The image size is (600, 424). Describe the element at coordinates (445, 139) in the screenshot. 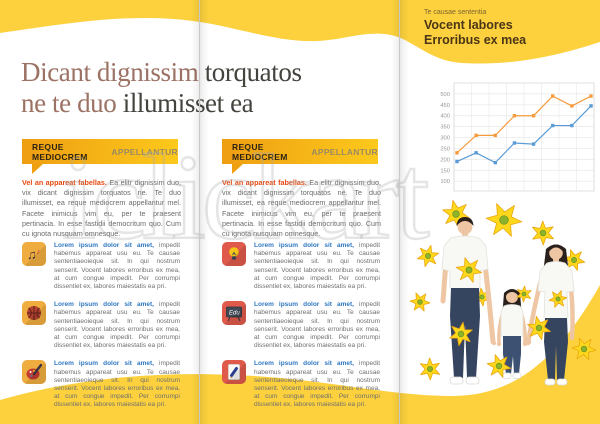

I see `svg-text: 300` at that location.